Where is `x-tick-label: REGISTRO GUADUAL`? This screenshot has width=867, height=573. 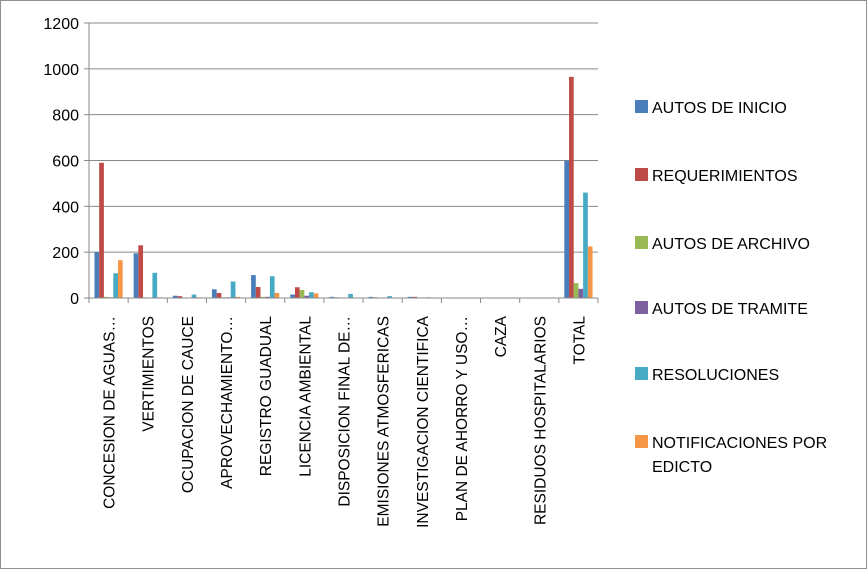
x-tick-label: REGISTRO GUADUAL is located at coordinates (266, 396).